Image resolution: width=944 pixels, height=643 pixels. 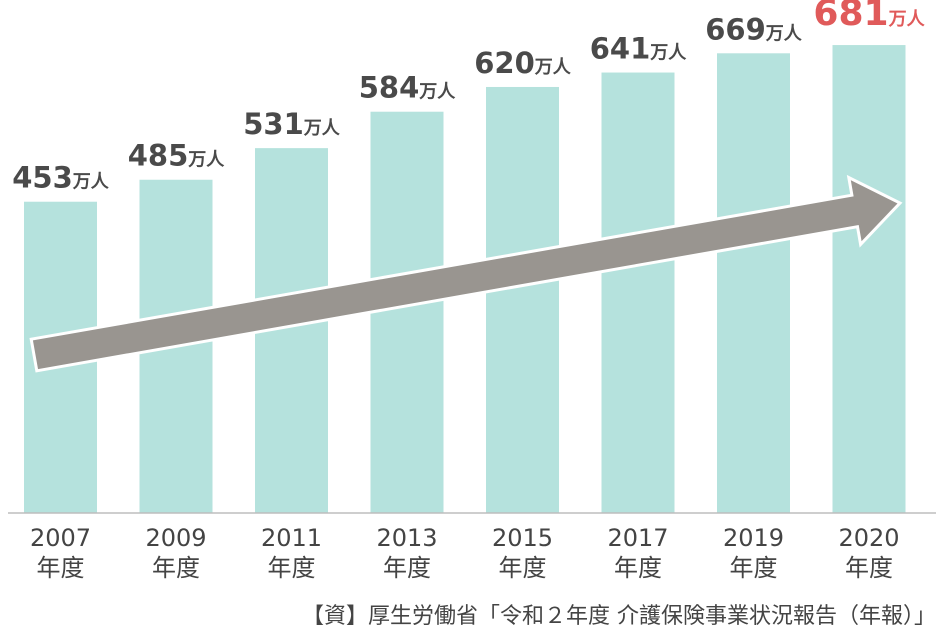 I want to click on tick-suffix-2011: 年度, so click(x=292, y=568).